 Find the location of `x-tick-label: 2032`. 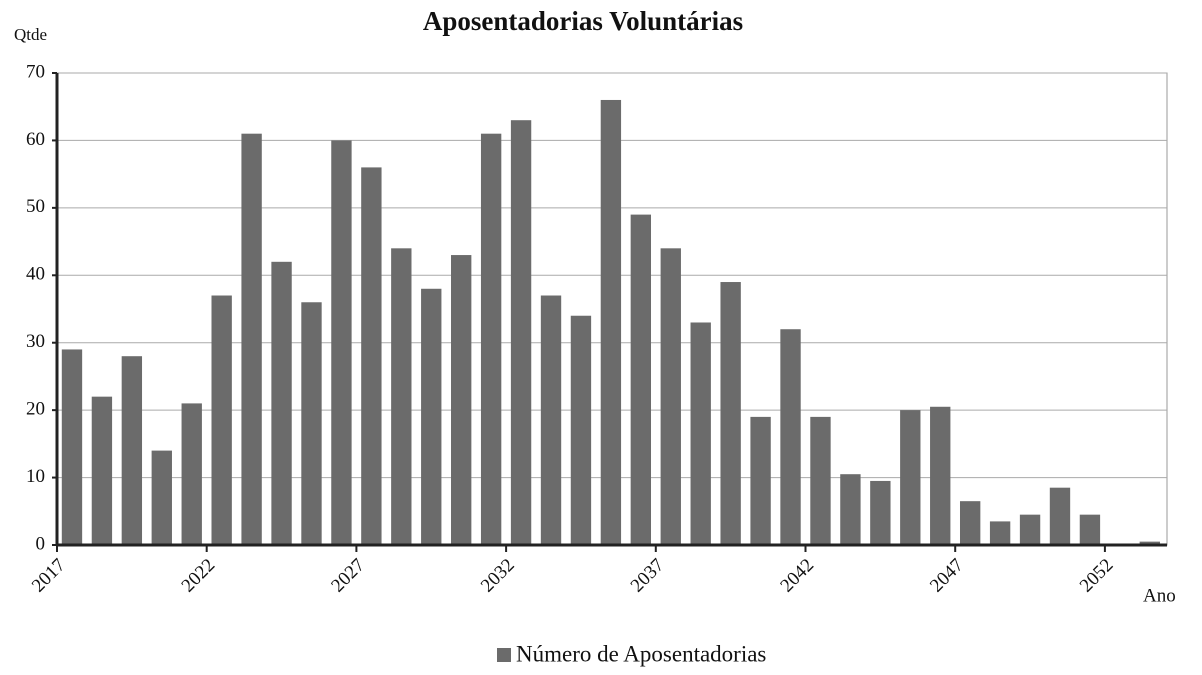

x-tick-label: 2032 is located at coordinates (498, 576).